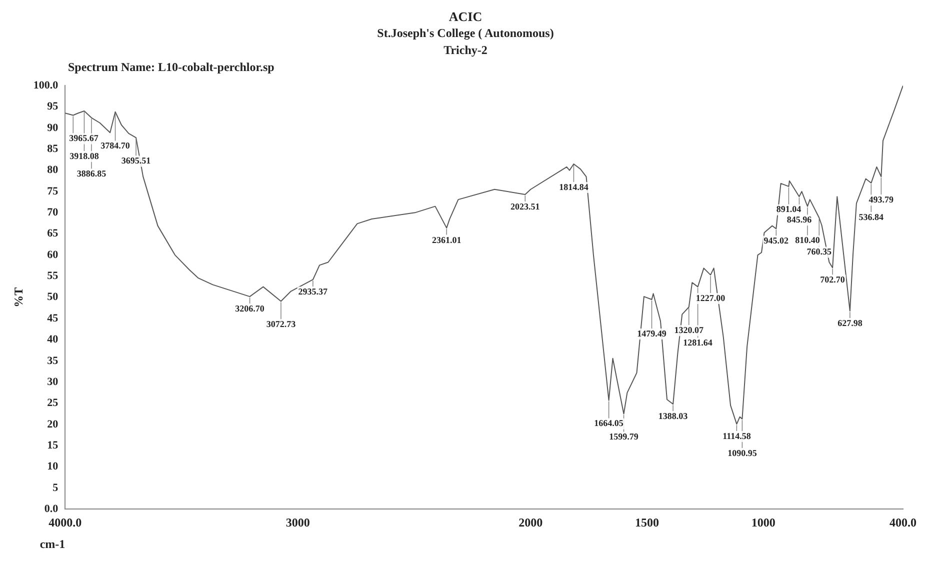  Describe the element at coordinates (53, 128) in the screenshot. I see `y-tick-label: 90` at that location.